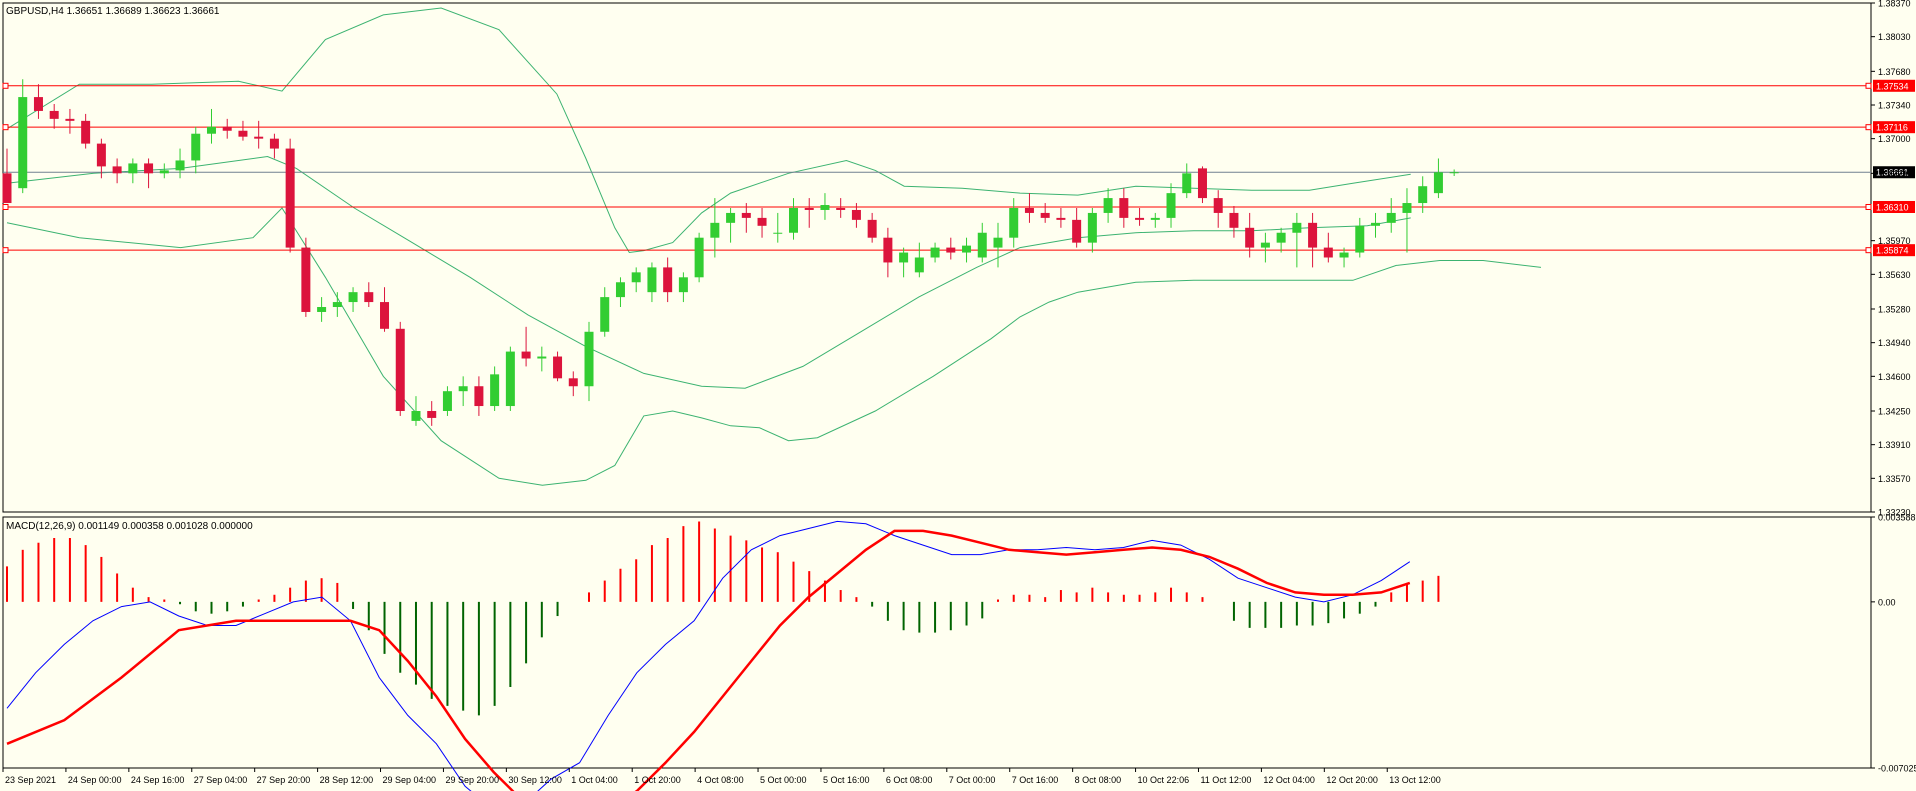  I want to click on macd-axis: 0.003588 0.00 -0.007025, so click(1893, 643).